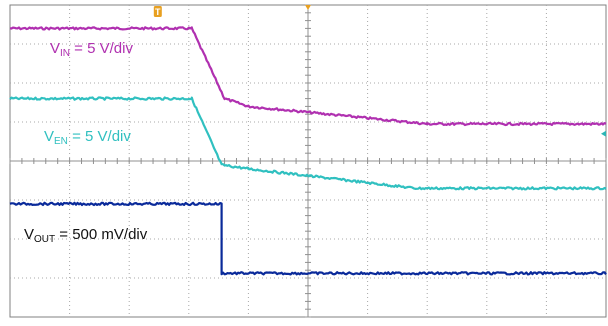 Image resolution: width=608 pixels, height=326 pixels. I want to click on trigger-time-label: T, so click(158, 12).